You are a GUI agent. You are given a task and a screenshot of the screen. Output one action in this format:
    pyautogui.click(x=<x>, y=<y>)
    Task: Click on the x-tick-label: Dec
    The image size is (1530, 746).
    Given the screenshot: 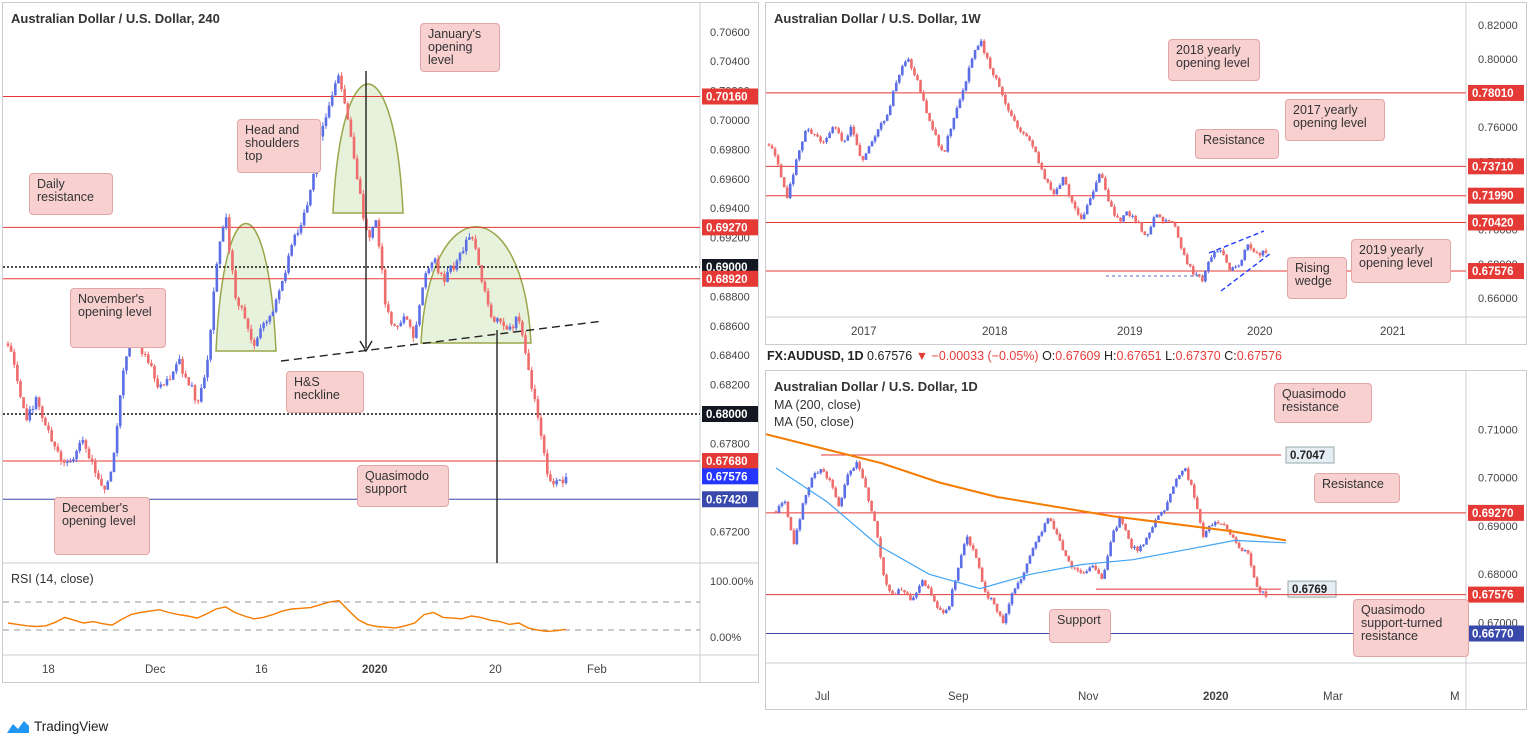 What is the action you would take?
    pyautogui.click(x=155, y=670)
    